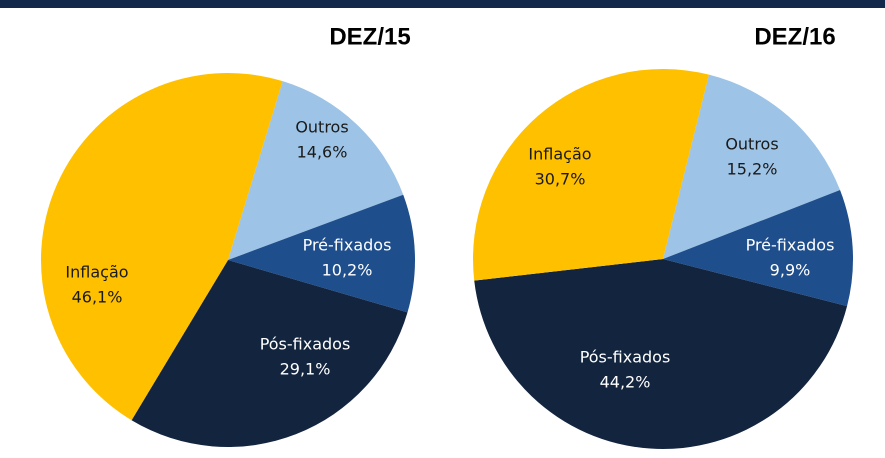  What do you see at coordinates (752, 169) in the screenshot?
I see `slice-value-label: 15,2%` at bounding box center [752, 169].